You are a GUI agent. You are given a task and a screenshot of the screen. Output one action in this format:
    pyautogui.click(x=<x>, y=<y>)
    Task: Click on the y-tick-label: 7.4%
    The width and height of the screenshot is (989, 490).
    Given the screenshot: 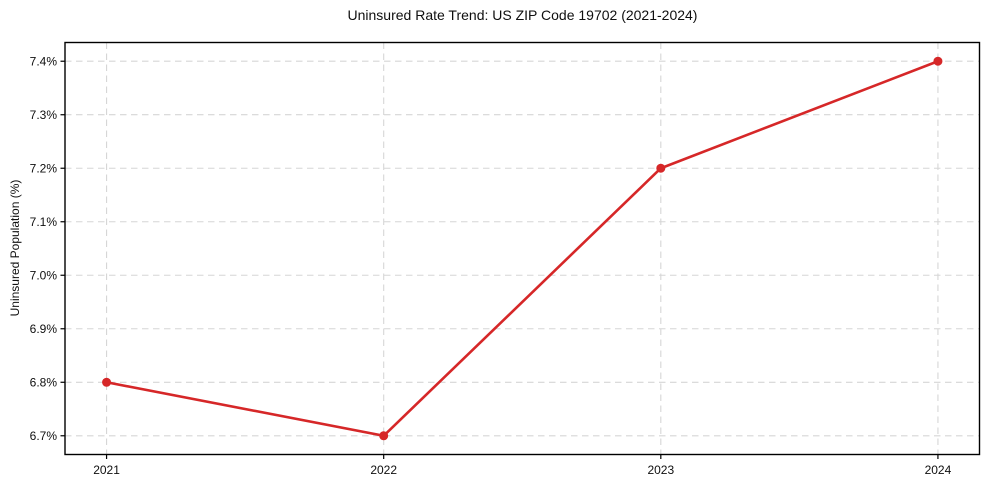 What is the action you would take?
    pyautogui.click(x=44, y=61)
    